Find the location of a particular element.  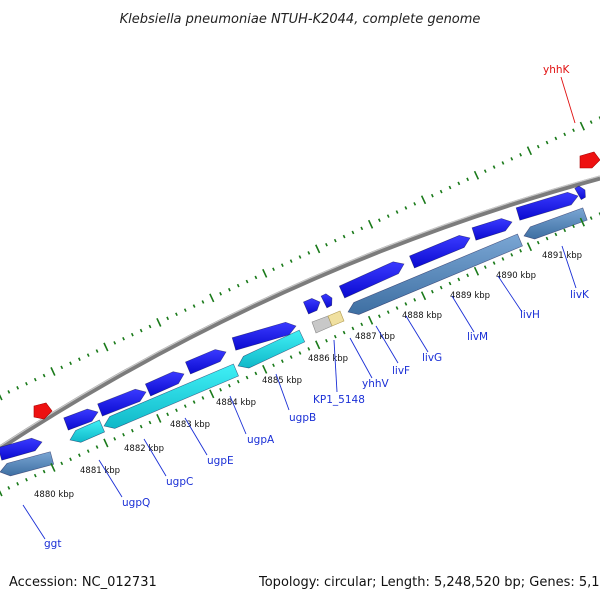

gene-label: KP1_5148 is located at coordinates (339, 400).